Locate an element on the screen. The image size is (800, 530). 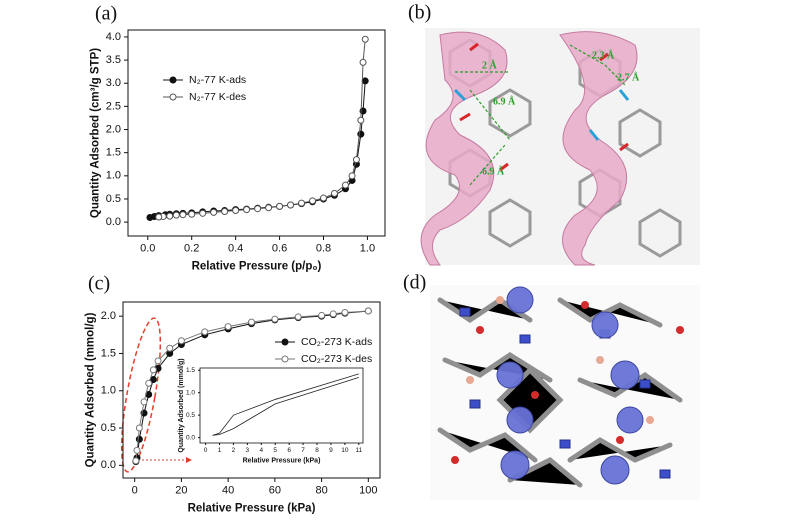
x-tick-label: 1.0 is located at coordinates (367, 249).